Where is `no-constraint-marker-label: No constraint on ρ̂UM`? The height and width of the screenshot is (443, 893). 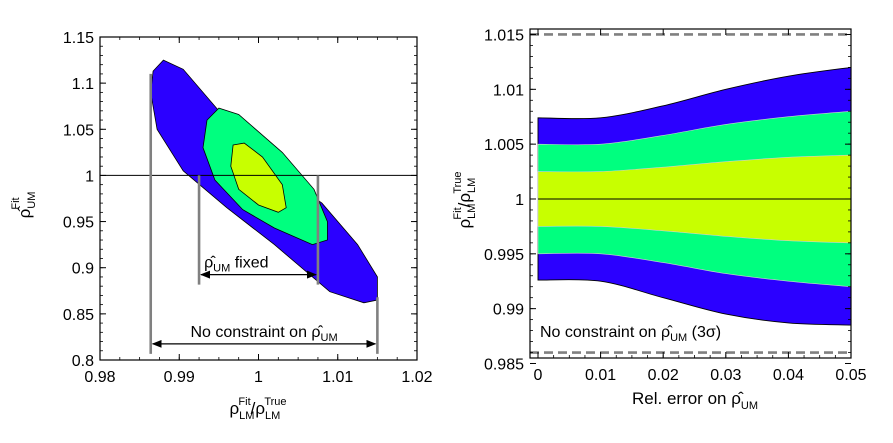
no-constraint-marker-label: No constraint on ρ̂UM is located at coordinates (263, 334).